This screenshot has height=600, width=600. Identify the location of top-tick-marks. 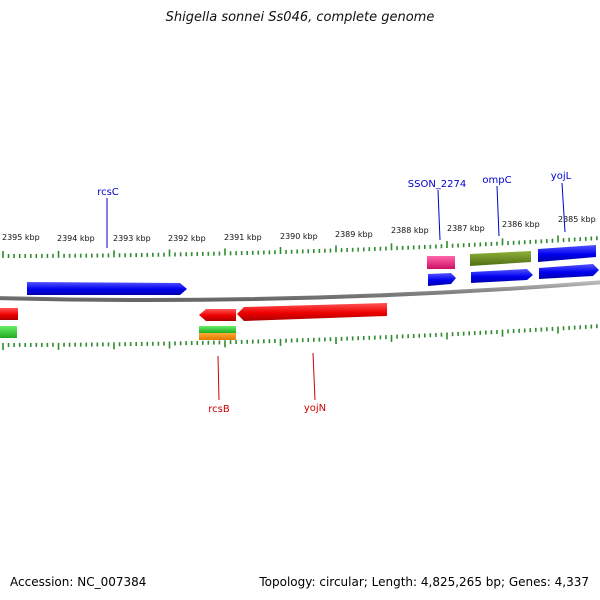
(300, 246).